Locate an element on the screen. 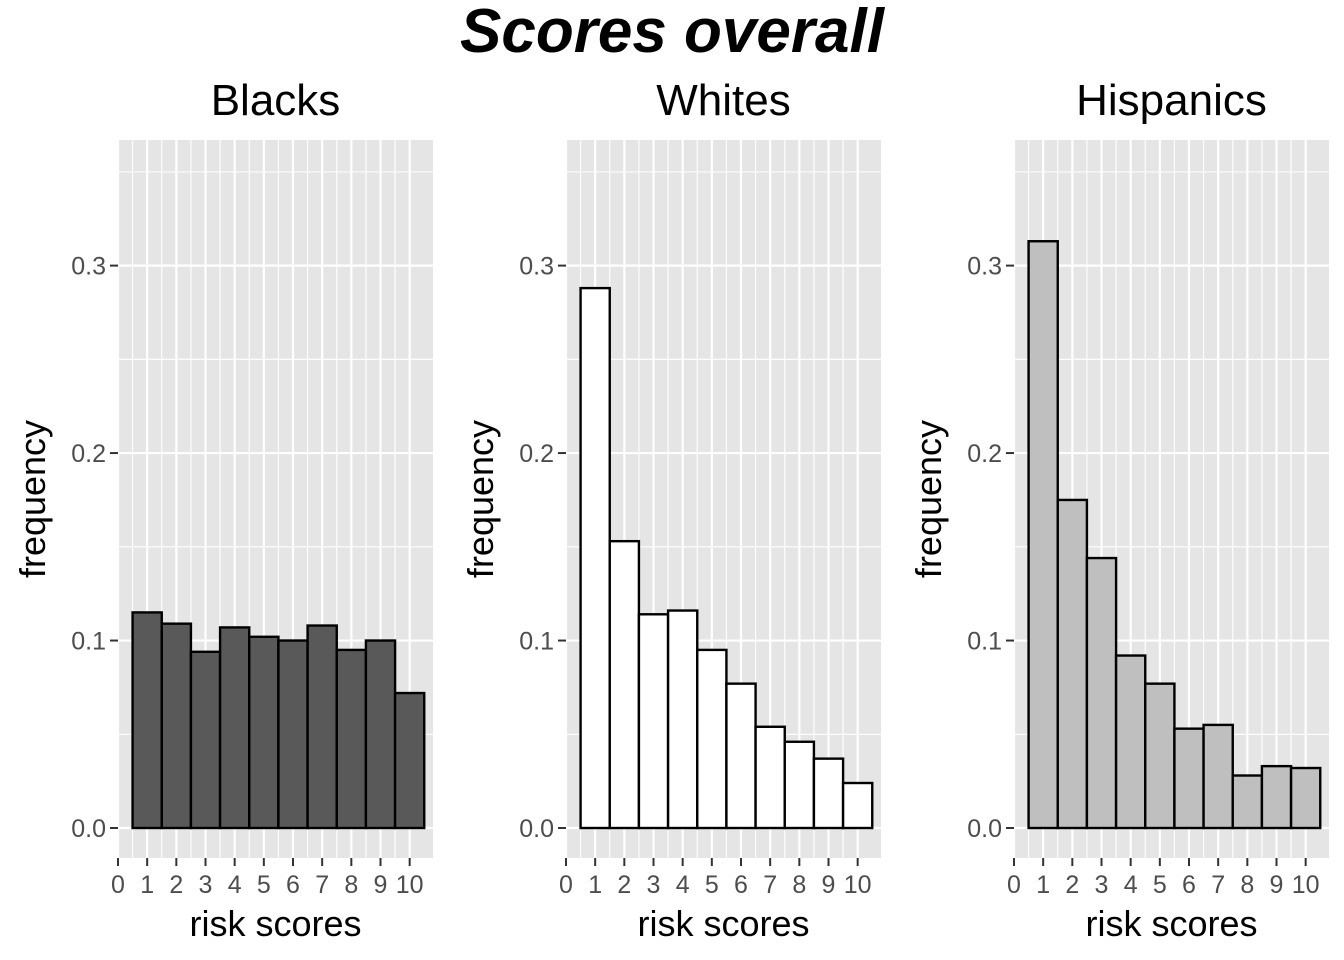 The width and height of the screenshot is (1344, 960). panel-title: Hispanics is located at coordinates (1171, 100).